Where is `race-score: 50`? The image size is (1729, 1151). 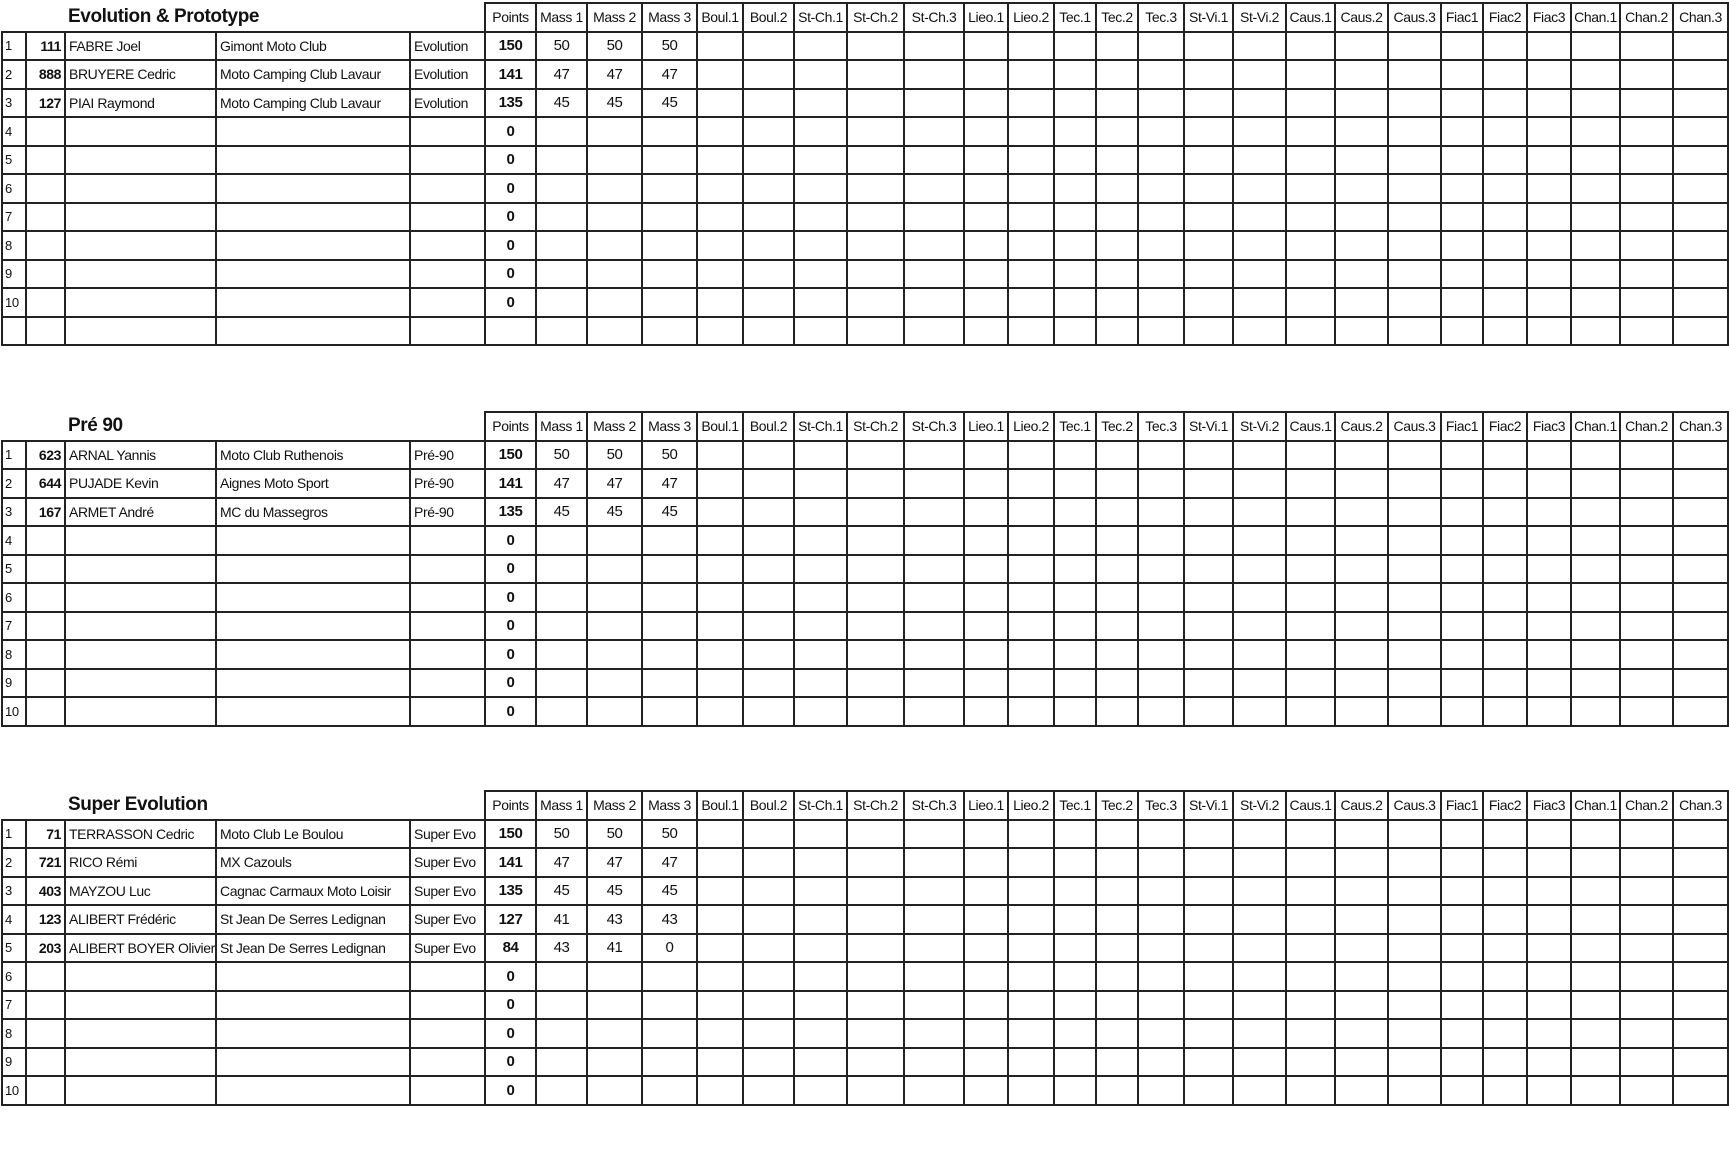
race-score: 50 is located at coordinates (615, 454).